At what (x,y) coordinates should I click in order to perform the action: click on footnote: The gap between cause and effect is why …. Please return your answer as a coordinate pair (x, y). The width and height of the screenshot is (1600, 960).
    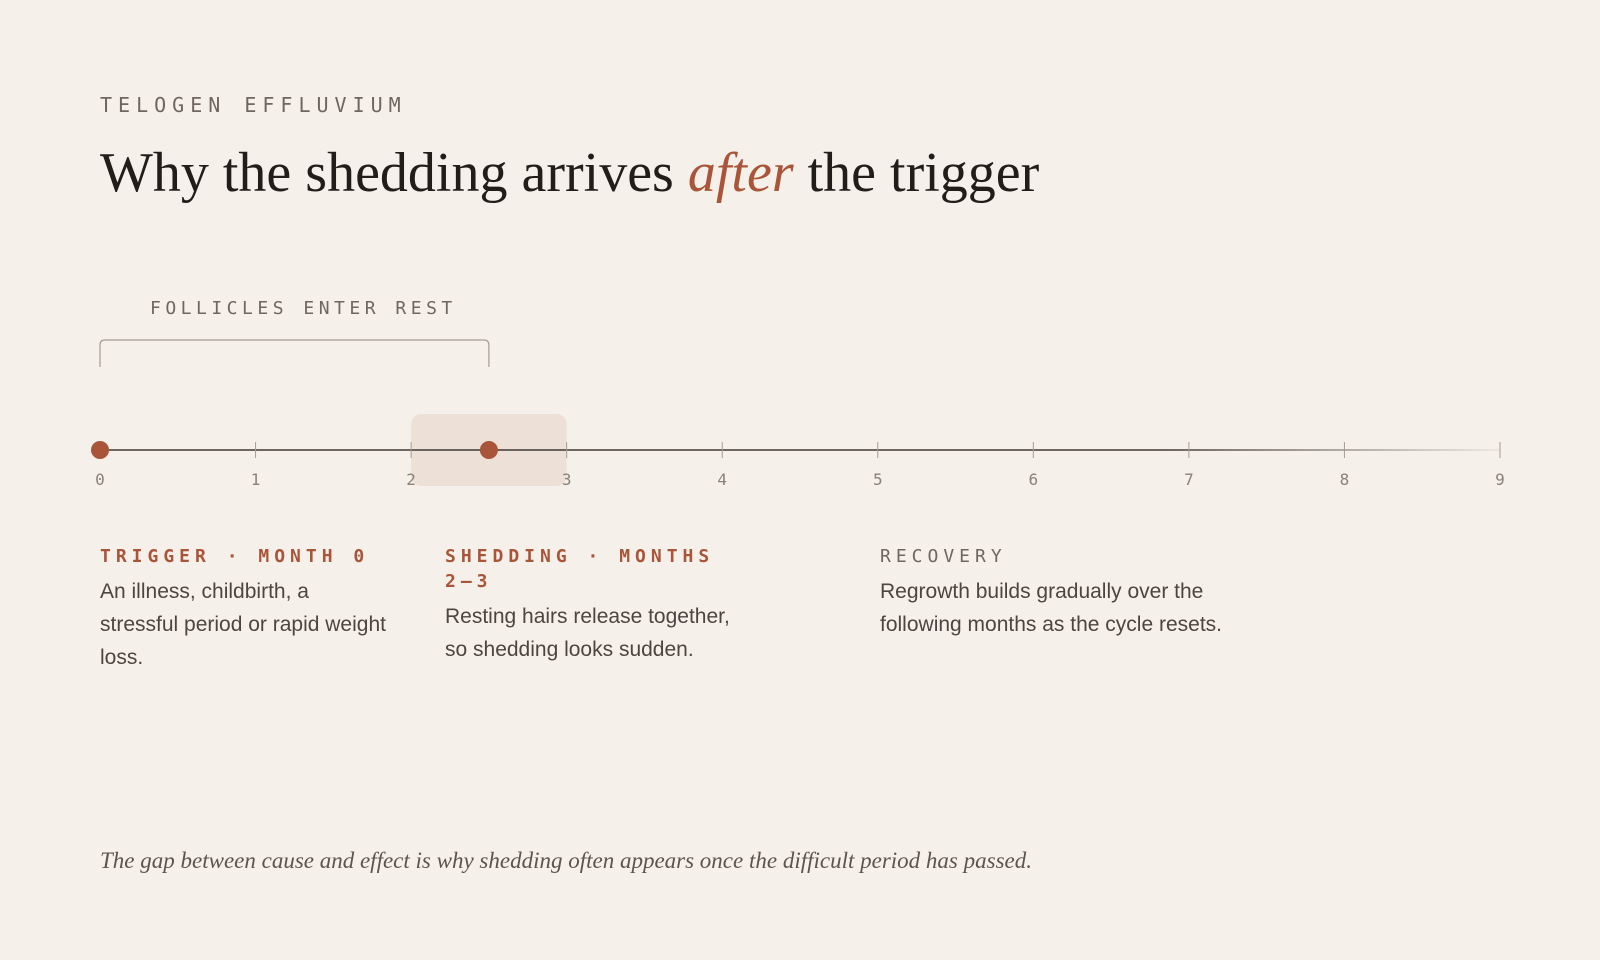
    Looking at the image, I should click on (566, 860).